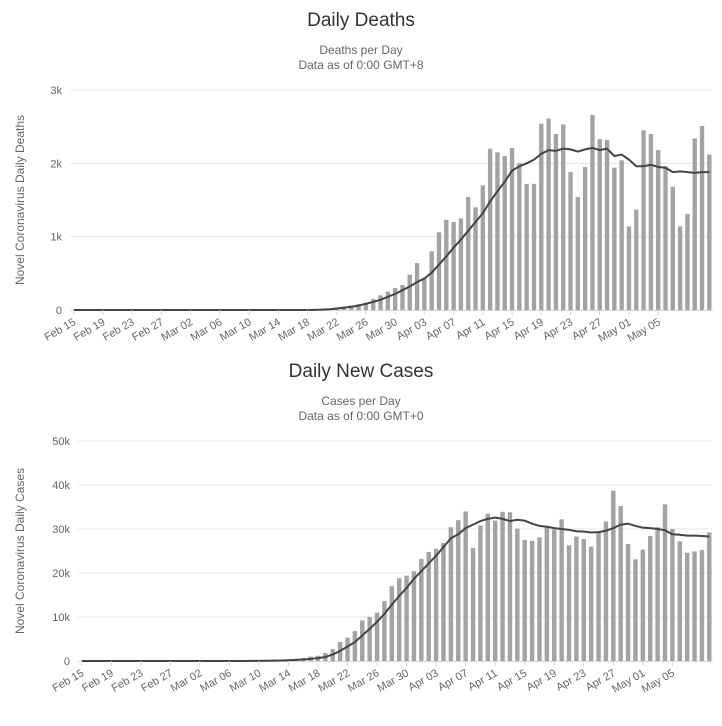 This screenshot has height=726, width=722. Describe the element at coordinates (364, 681) in the screenshot. I see `cases-x-tick-label: Mar 26` at that location.